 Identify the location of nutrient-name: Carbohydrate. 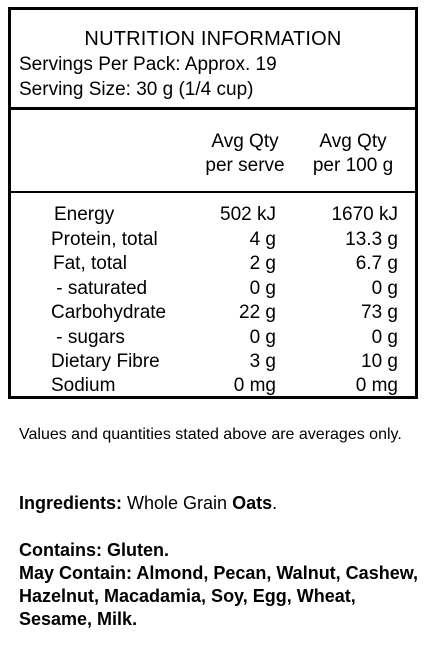
(109, 312).